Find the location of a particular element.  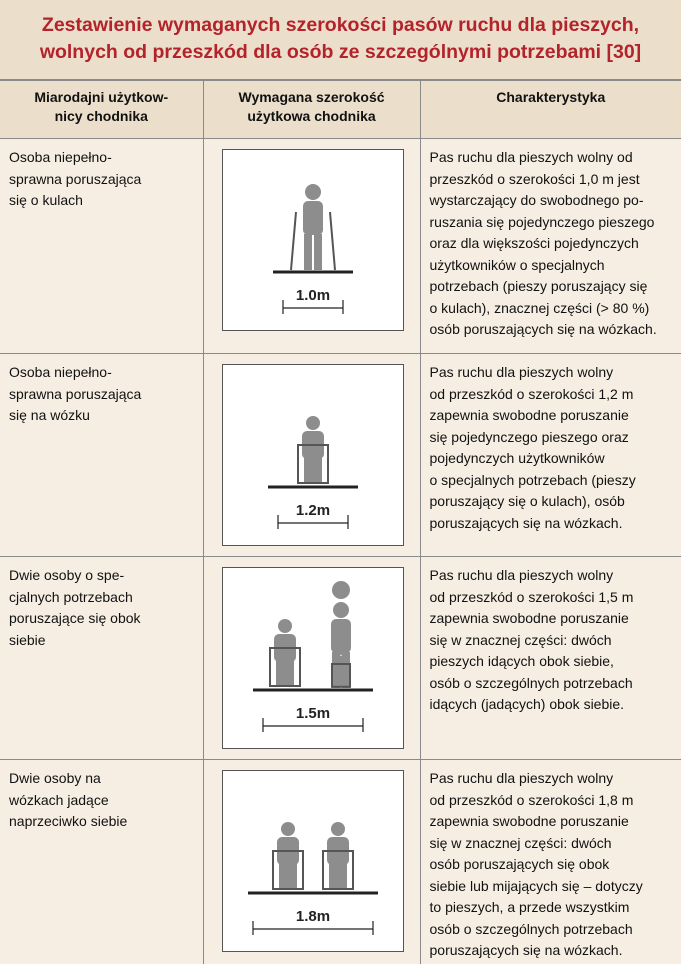

description-line: poruszający się o kulach), osób is located at coordinates (527, 501).